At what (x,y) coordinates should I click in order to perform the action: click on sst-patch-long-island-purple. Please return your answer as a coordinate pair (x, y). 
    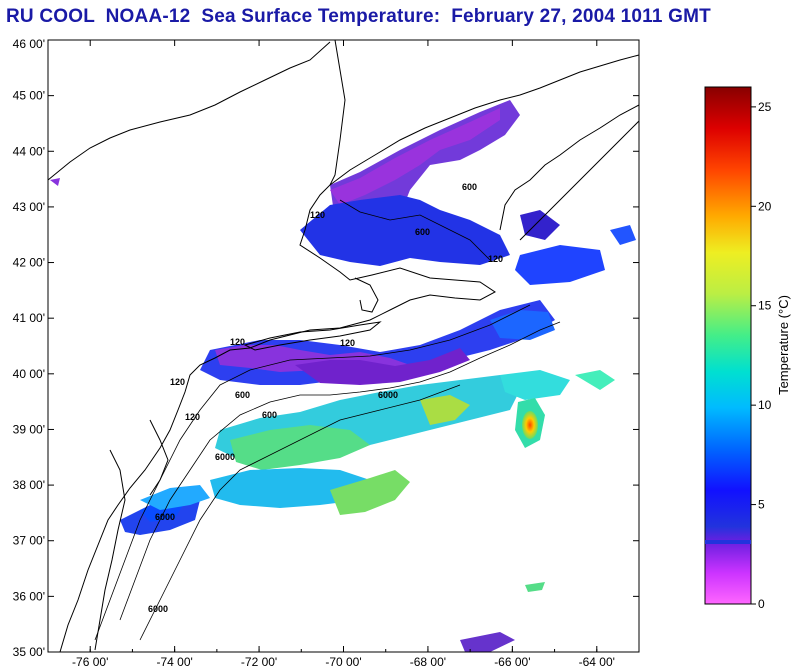
    Looking at the image, I should click on (382, 366).